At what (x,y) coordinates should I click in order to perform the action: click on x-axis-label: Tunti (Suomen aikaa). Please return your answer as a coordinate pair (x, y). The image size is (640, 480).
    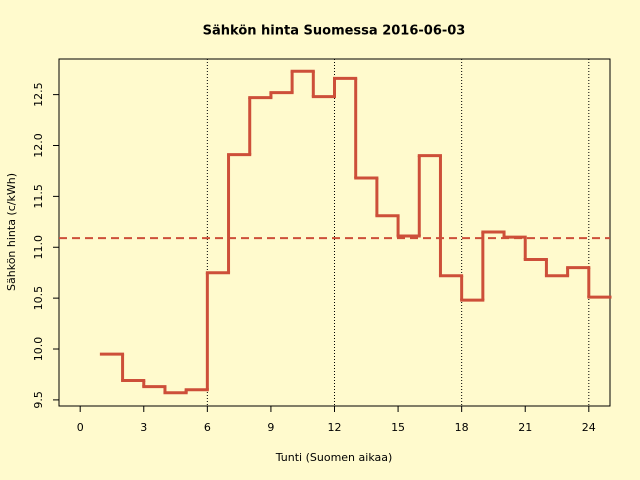
    Looking at the image, I should click on (334, 457).